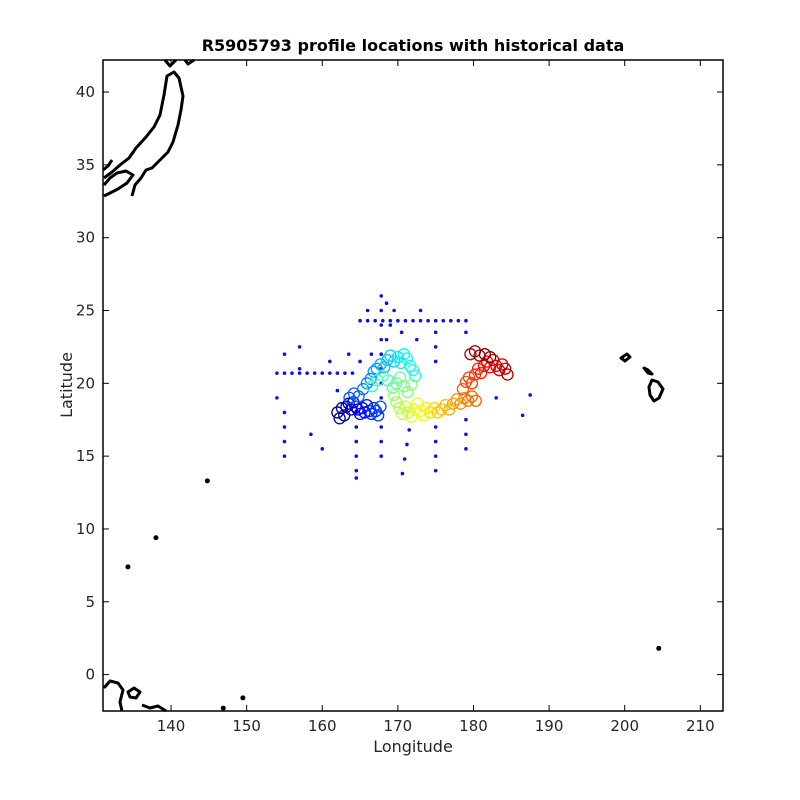  What do you see at coordinates (413, 746) in the screenshot?
I see `x-axis-label: Longitude` at bounding box center [413, 746].